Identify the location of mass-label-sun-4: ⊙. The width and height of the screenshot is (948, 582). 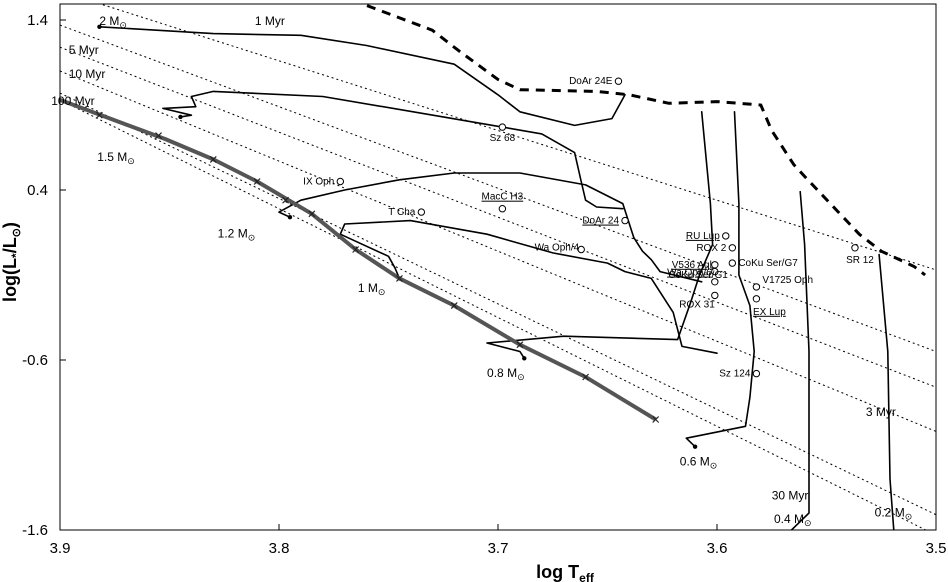
(521, 377).